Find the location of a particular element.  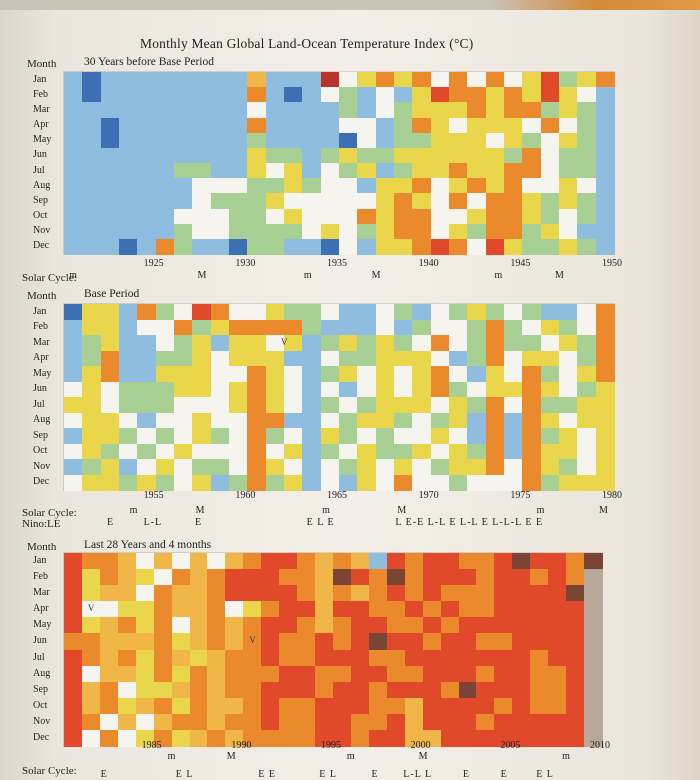

month-axis-header: Month is located at coordinates (42, 547).